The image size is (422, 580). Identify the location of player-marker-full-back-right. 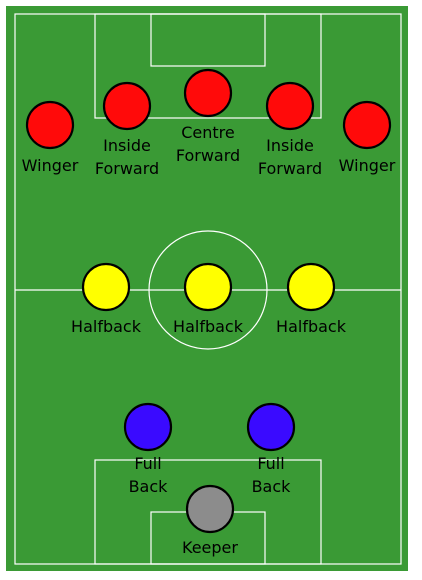
(271, 427).